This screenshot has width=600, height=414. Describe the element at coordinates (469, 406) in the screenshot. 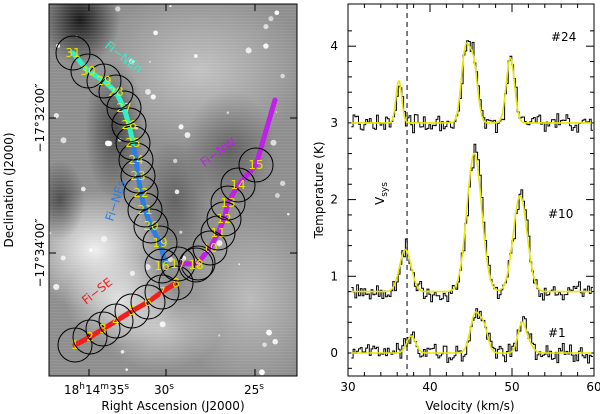

I see `velocity-axis-label: Velocity (km/s)` at that location.